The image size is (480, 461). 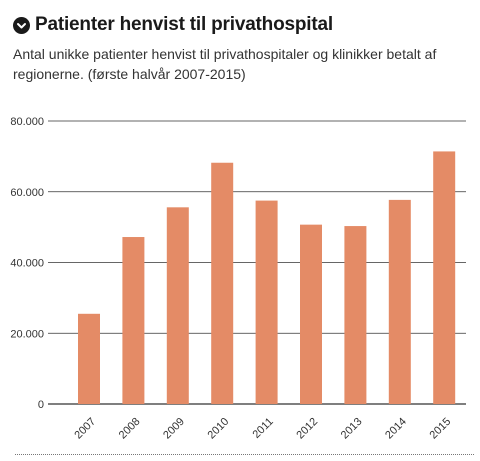 I want to click on x-axis-ticks: 2007 2008 2009 2010 2011 2012 2013 2014 2015, so click(x=262, y=429).